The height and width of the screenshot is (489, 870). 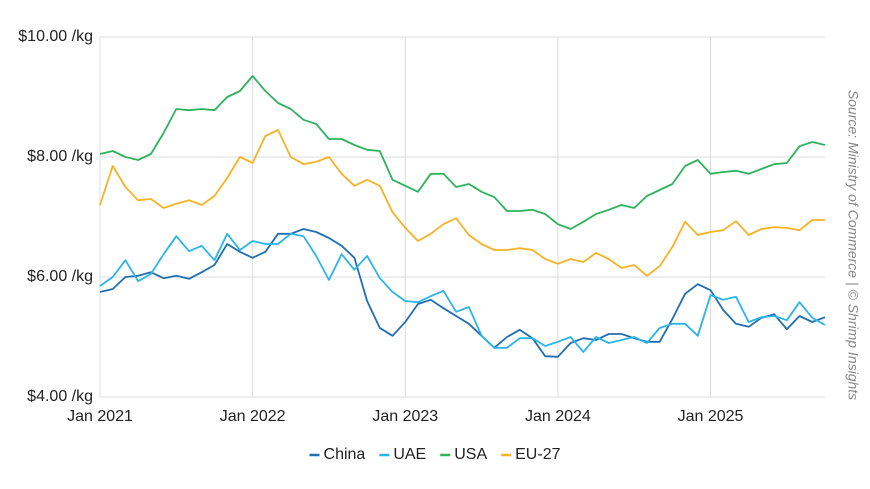 I want to click on legend-label: UAE, so click(x=409, y=454).